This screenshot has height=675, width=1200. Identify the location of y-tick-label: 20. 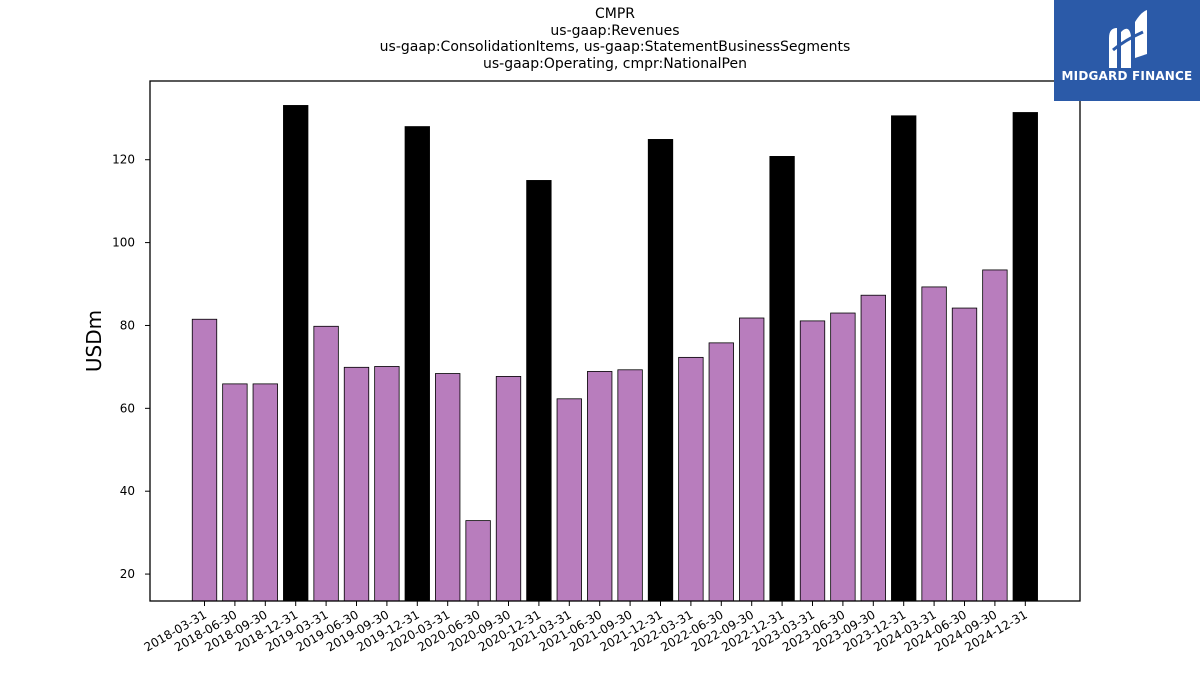
(127, 574).